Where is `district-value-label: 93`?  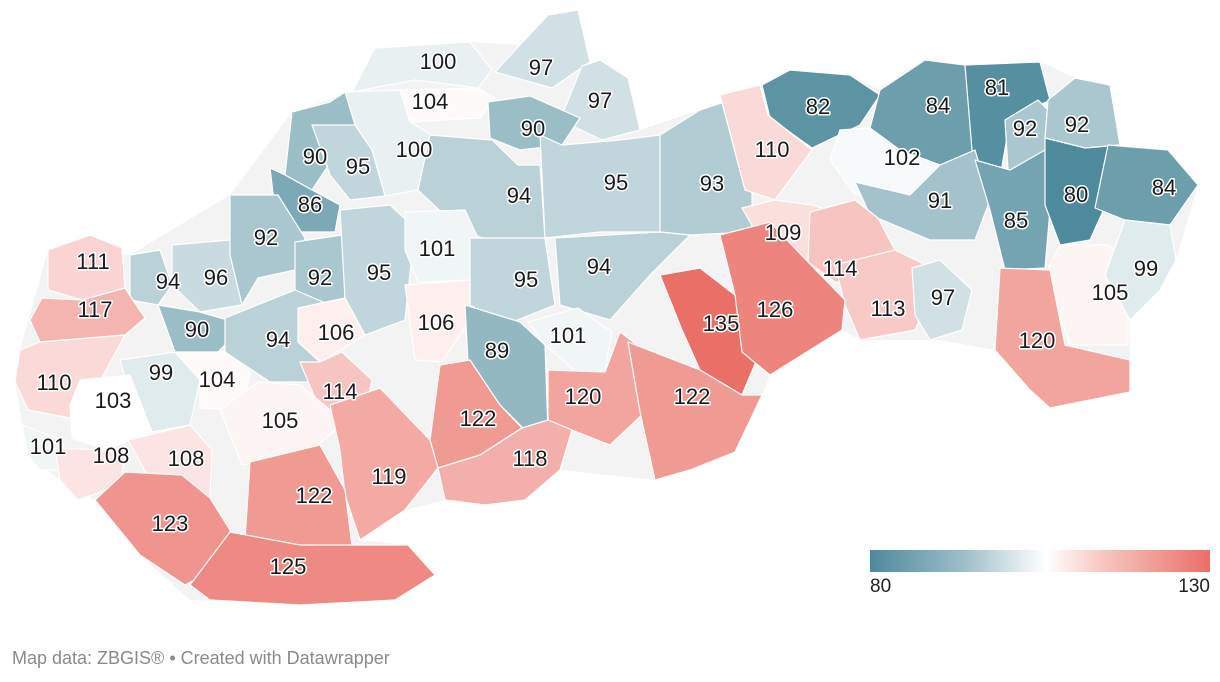
district-value-label: 93 is located at coordinates (712, 183).